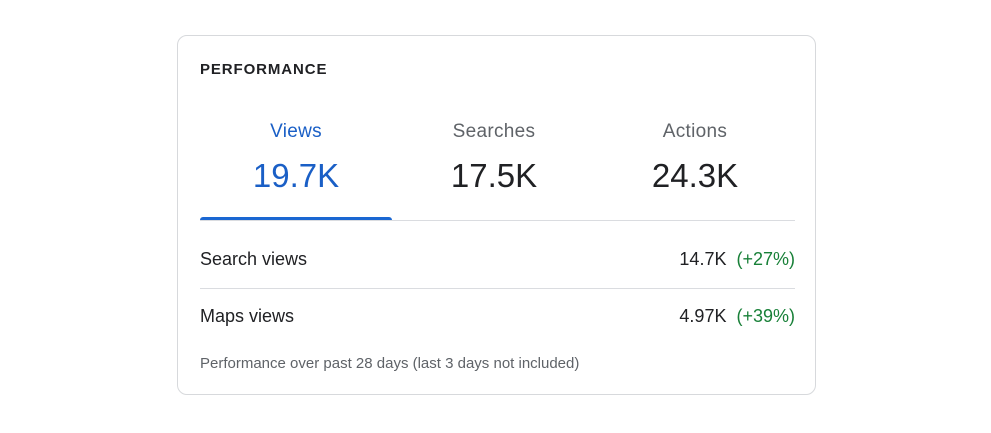  I want to click on metric-label: Maps views, so click(247, 316).